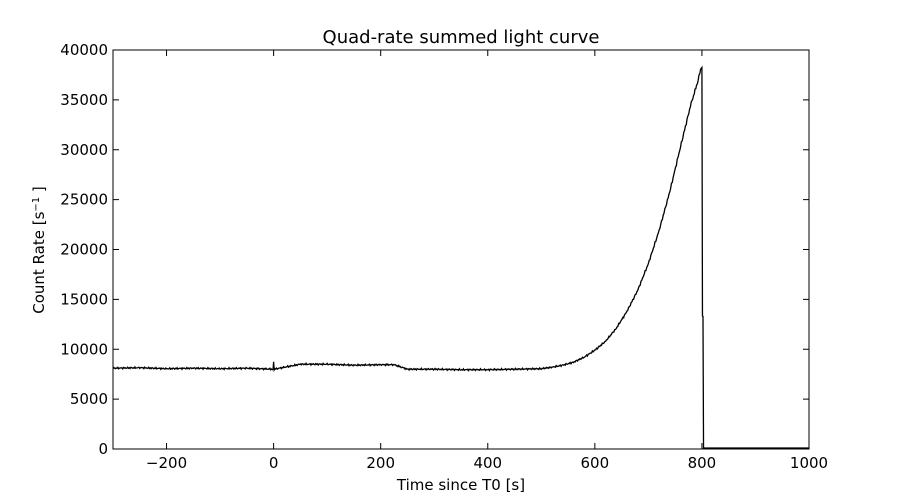  I want to click on y-tick-label: 10000, so click(84, 349).